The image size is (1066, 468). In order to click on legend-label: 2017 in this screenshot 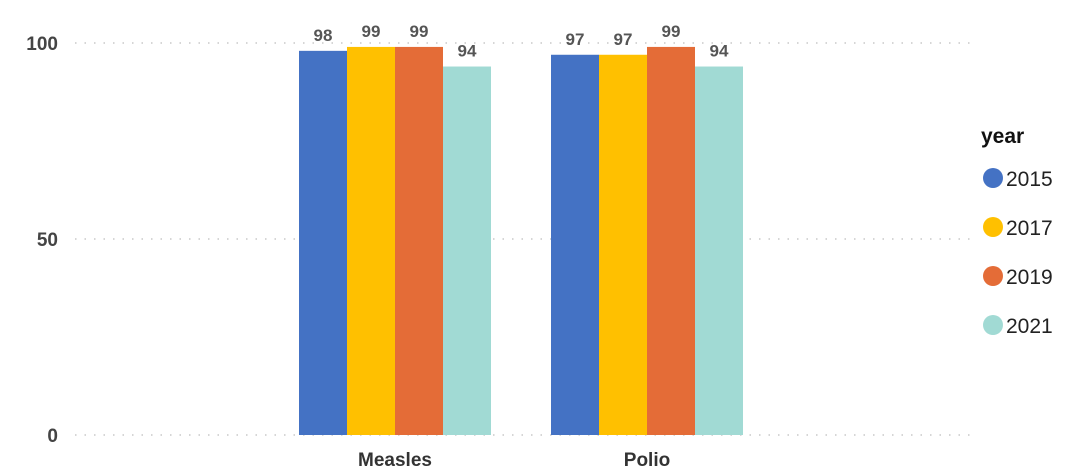, I will do `click(1029, 228)`.